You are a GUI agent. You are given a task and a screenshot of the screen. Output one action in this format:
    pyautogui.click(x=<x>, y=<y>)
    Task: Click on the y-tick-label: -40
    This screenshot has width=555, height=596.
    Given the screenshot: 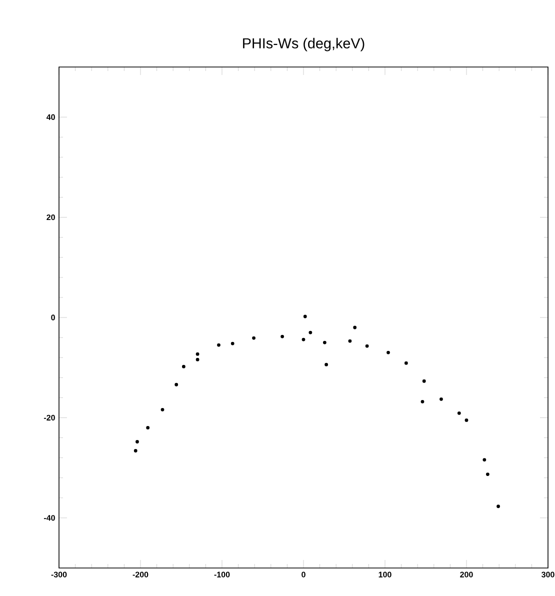 What is the action you would take?
    pyautogui.click(x=49, y=518)
    